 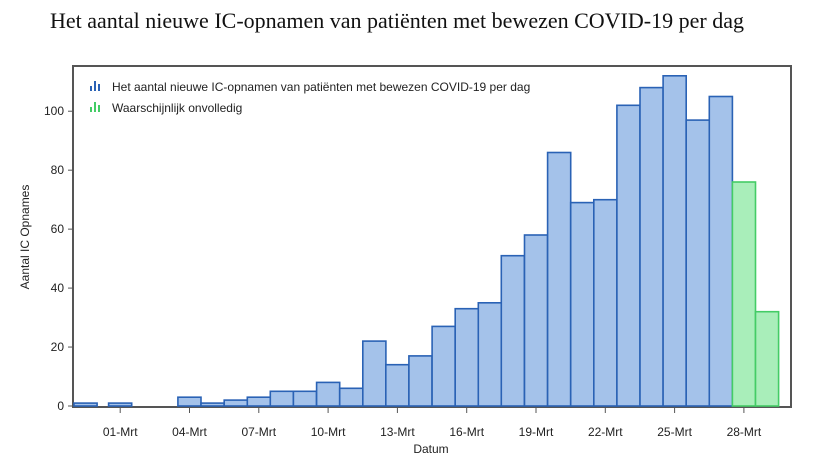 I want to click on y-tick-label-4: 80, so click(x=58, y=170).